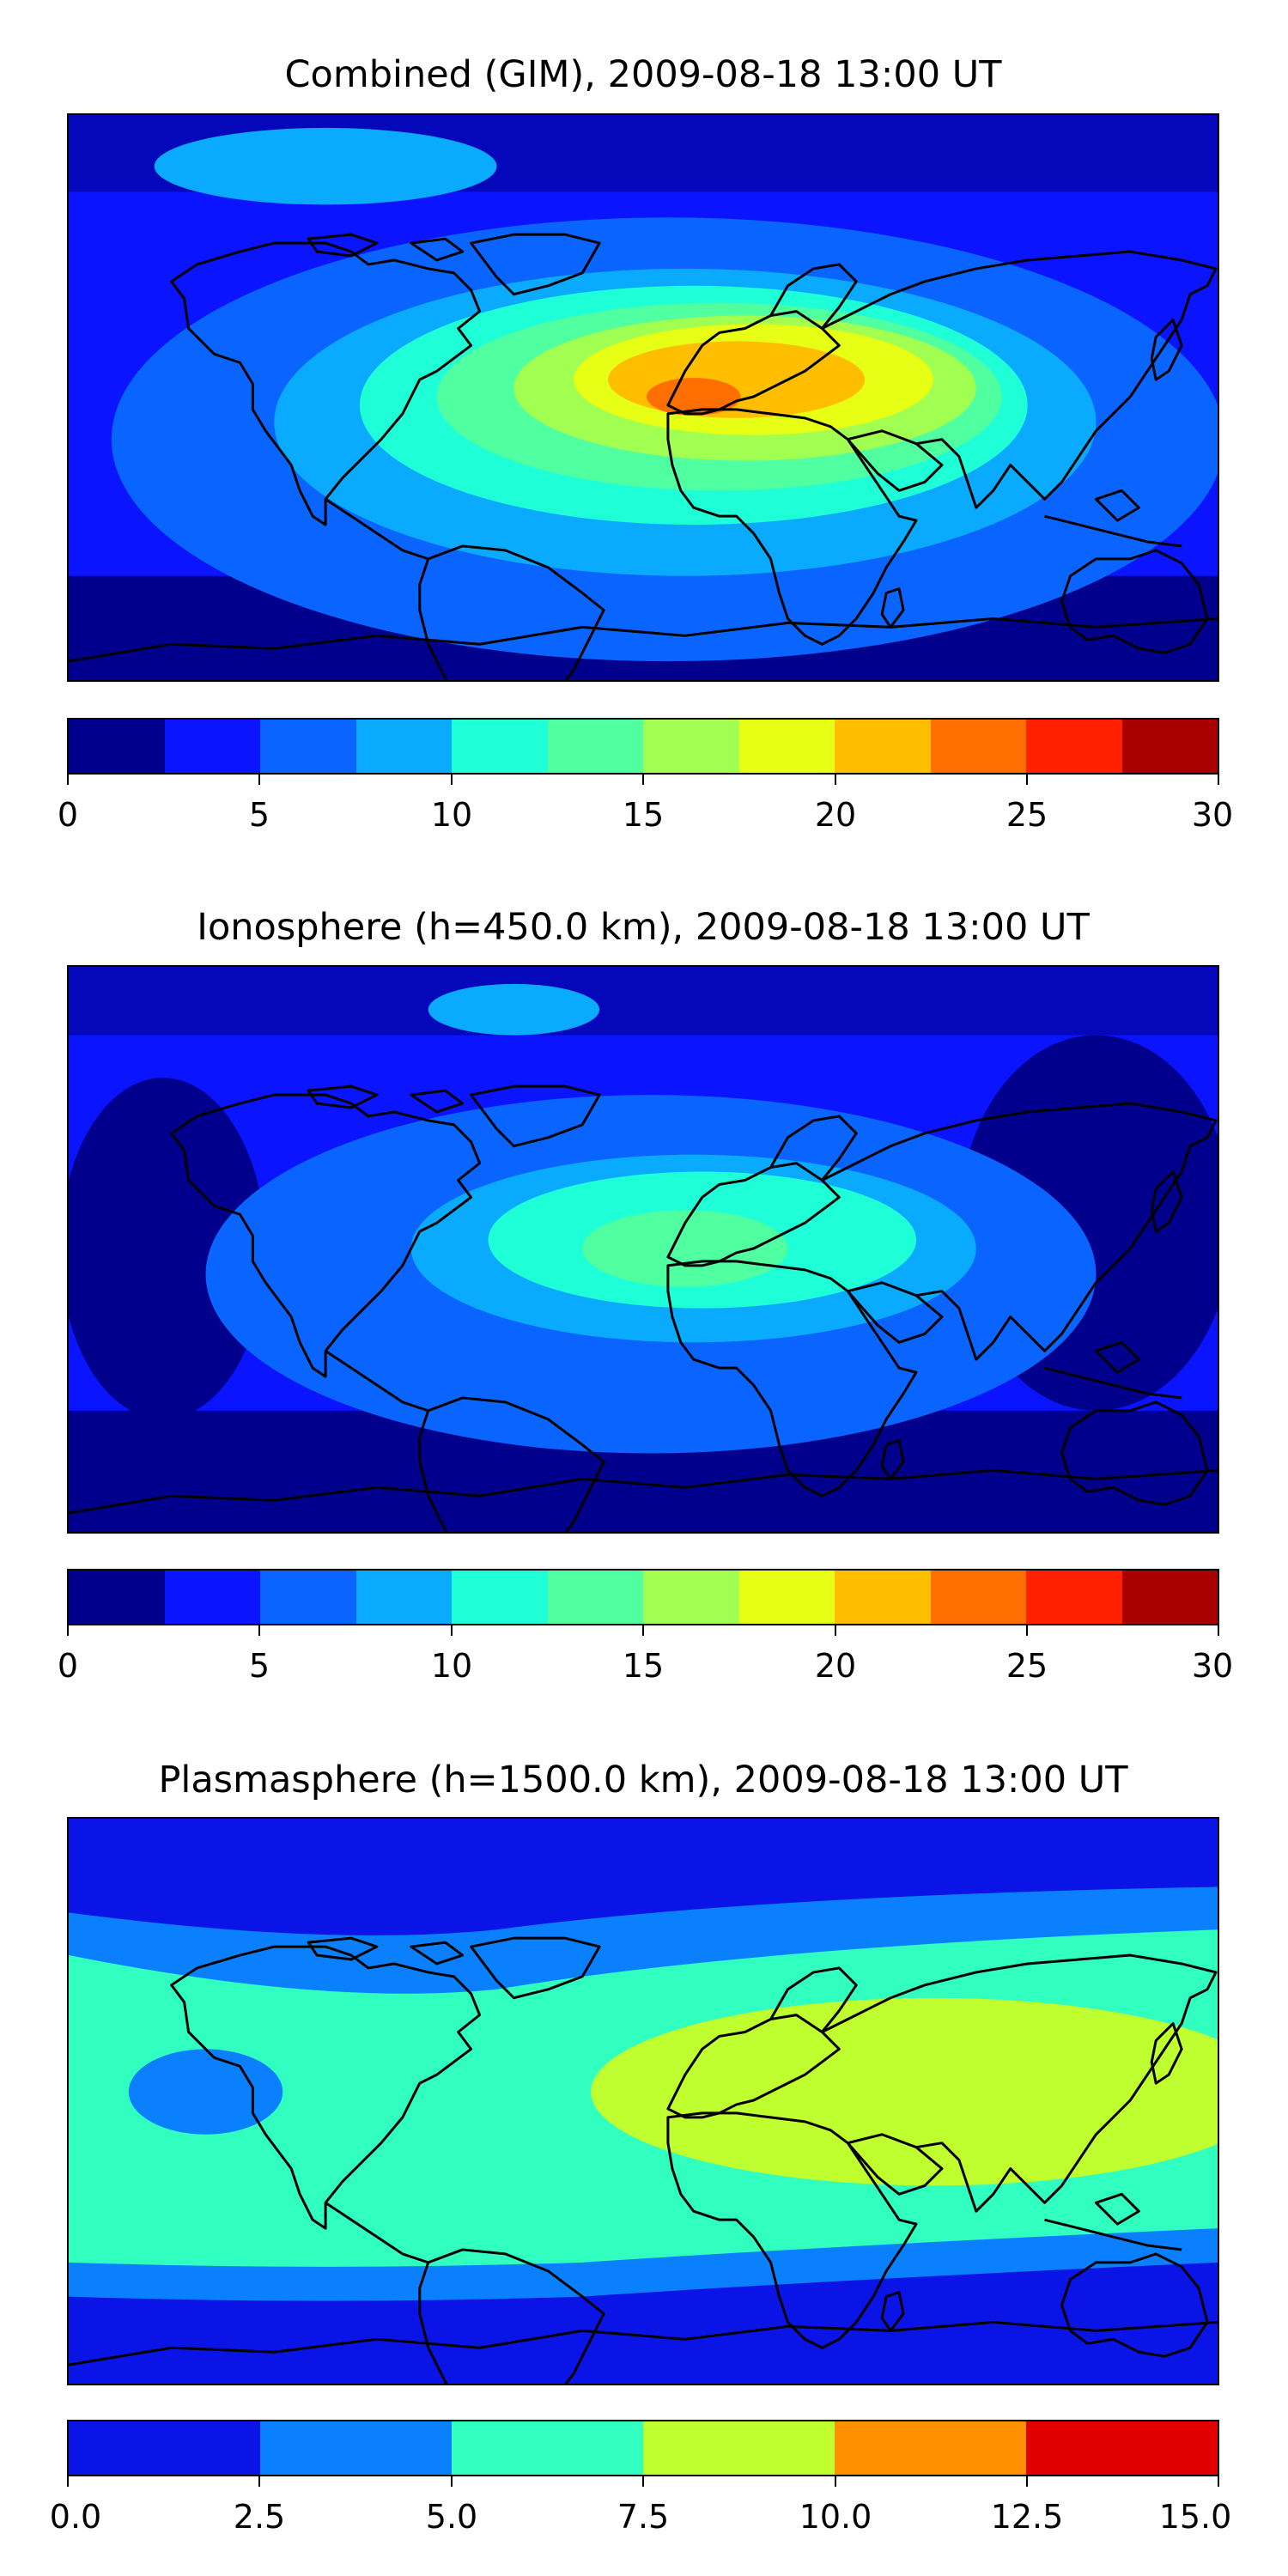 The height and width of the screenshot is (2576, 1288). I want to click on colorbar-tick-label: 7.5, so click(643, 2517).